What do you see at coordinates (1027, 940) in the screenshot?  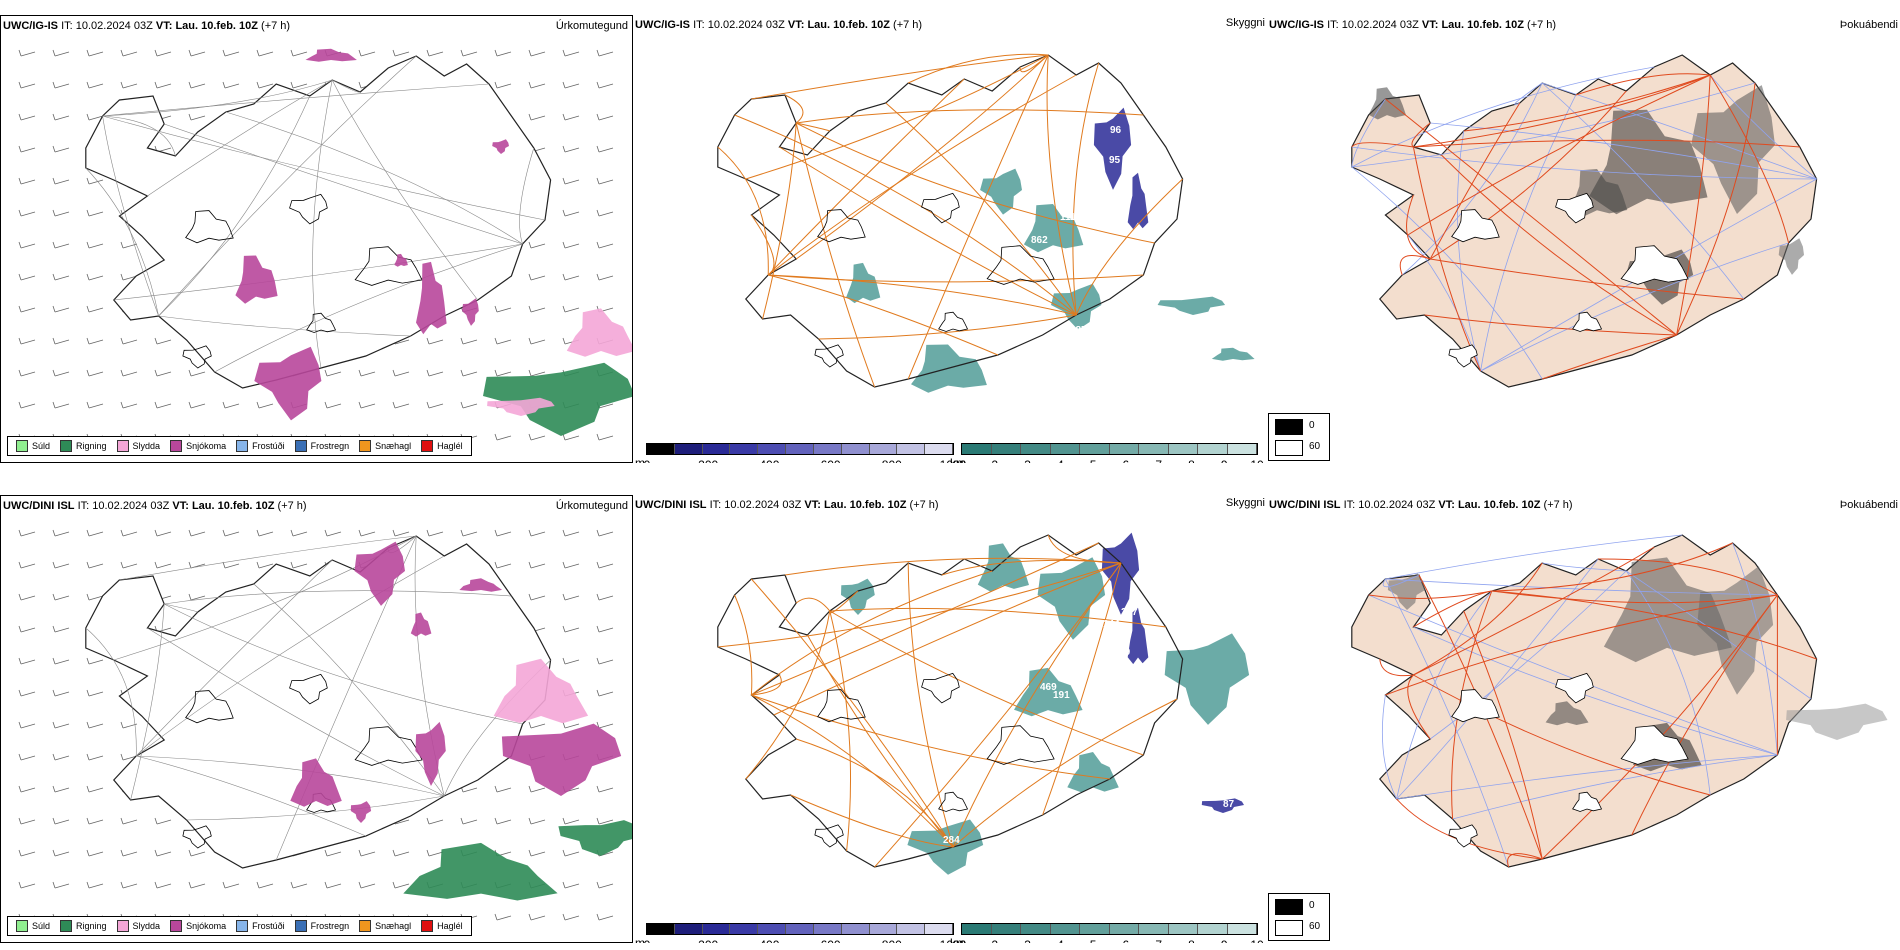 I see `scale-tick-label: 3` at bounding box center [1027, 940].